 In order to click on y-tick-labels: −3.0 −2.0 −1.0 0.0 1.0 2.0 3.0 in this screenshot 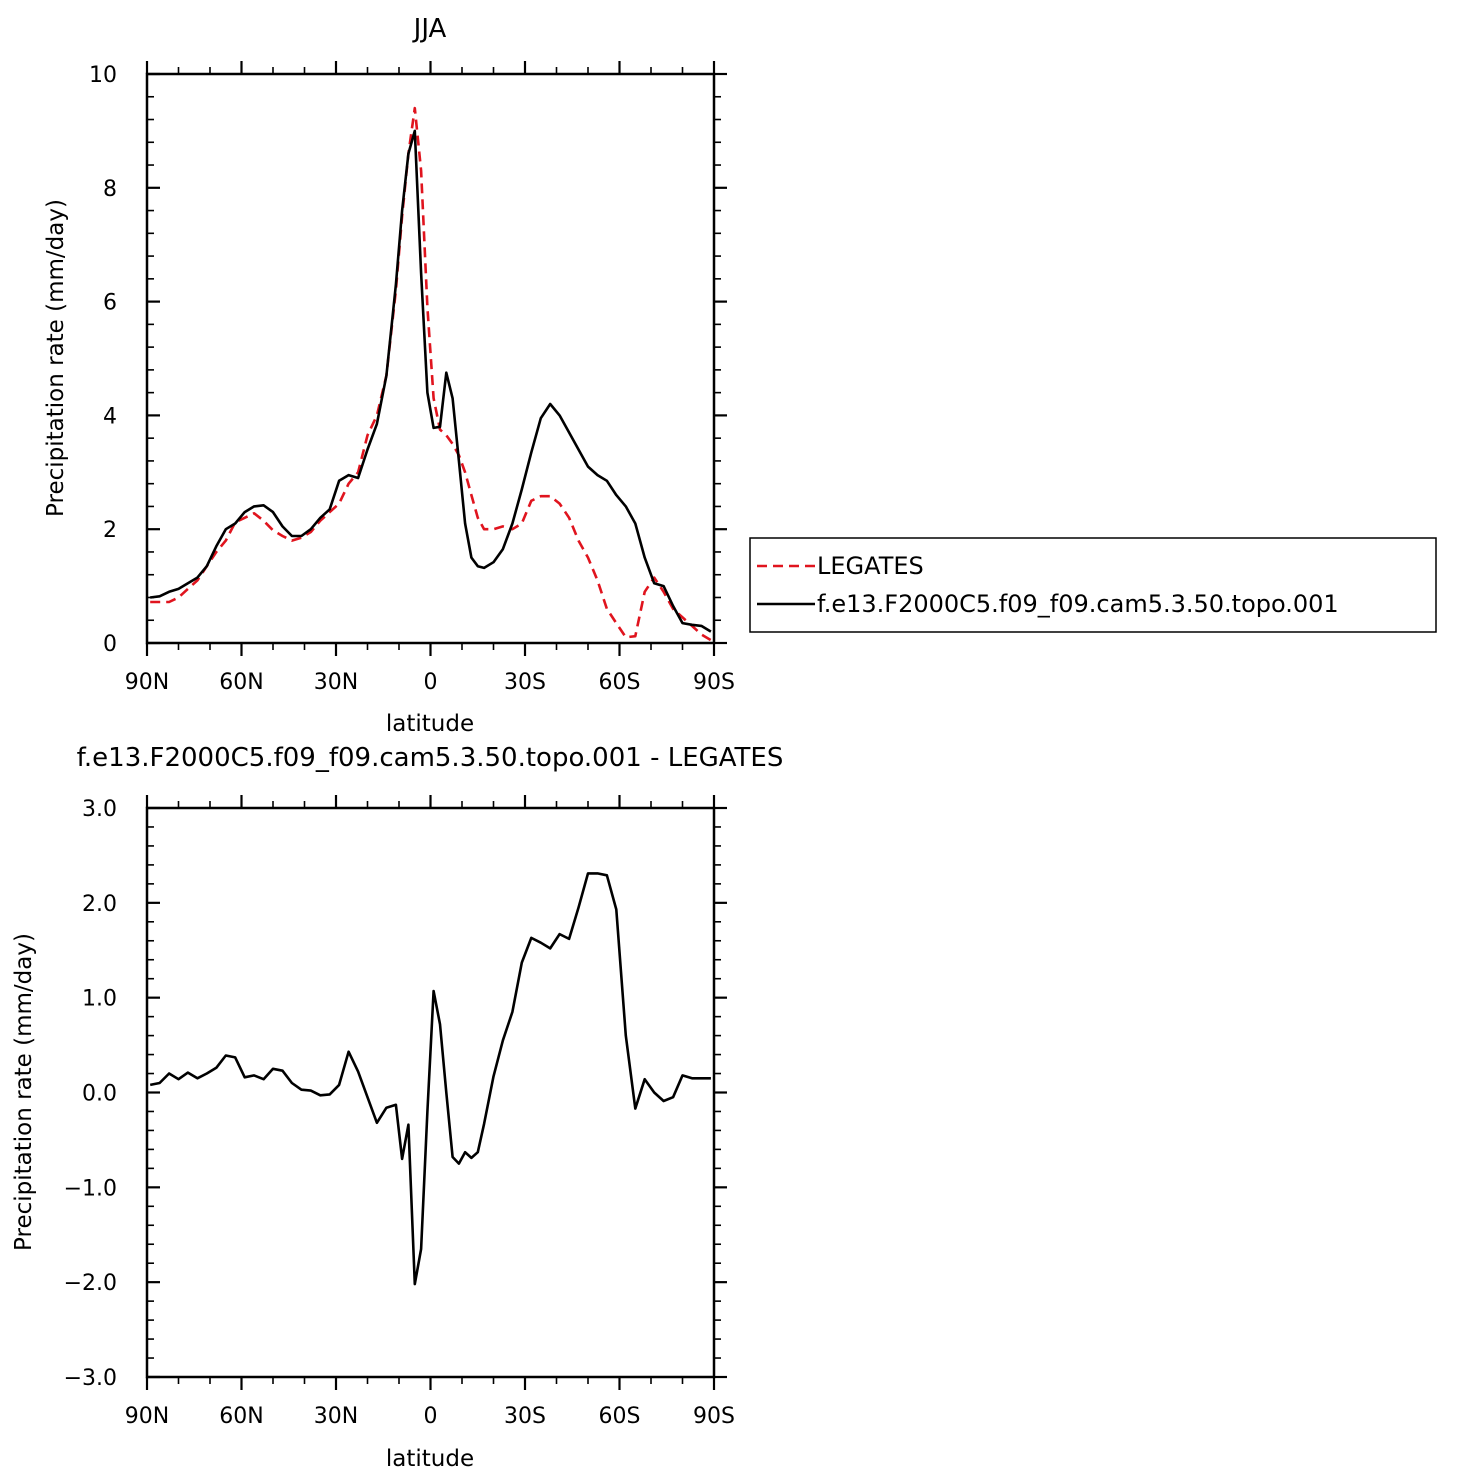, I will do `click(90, 1094)`.